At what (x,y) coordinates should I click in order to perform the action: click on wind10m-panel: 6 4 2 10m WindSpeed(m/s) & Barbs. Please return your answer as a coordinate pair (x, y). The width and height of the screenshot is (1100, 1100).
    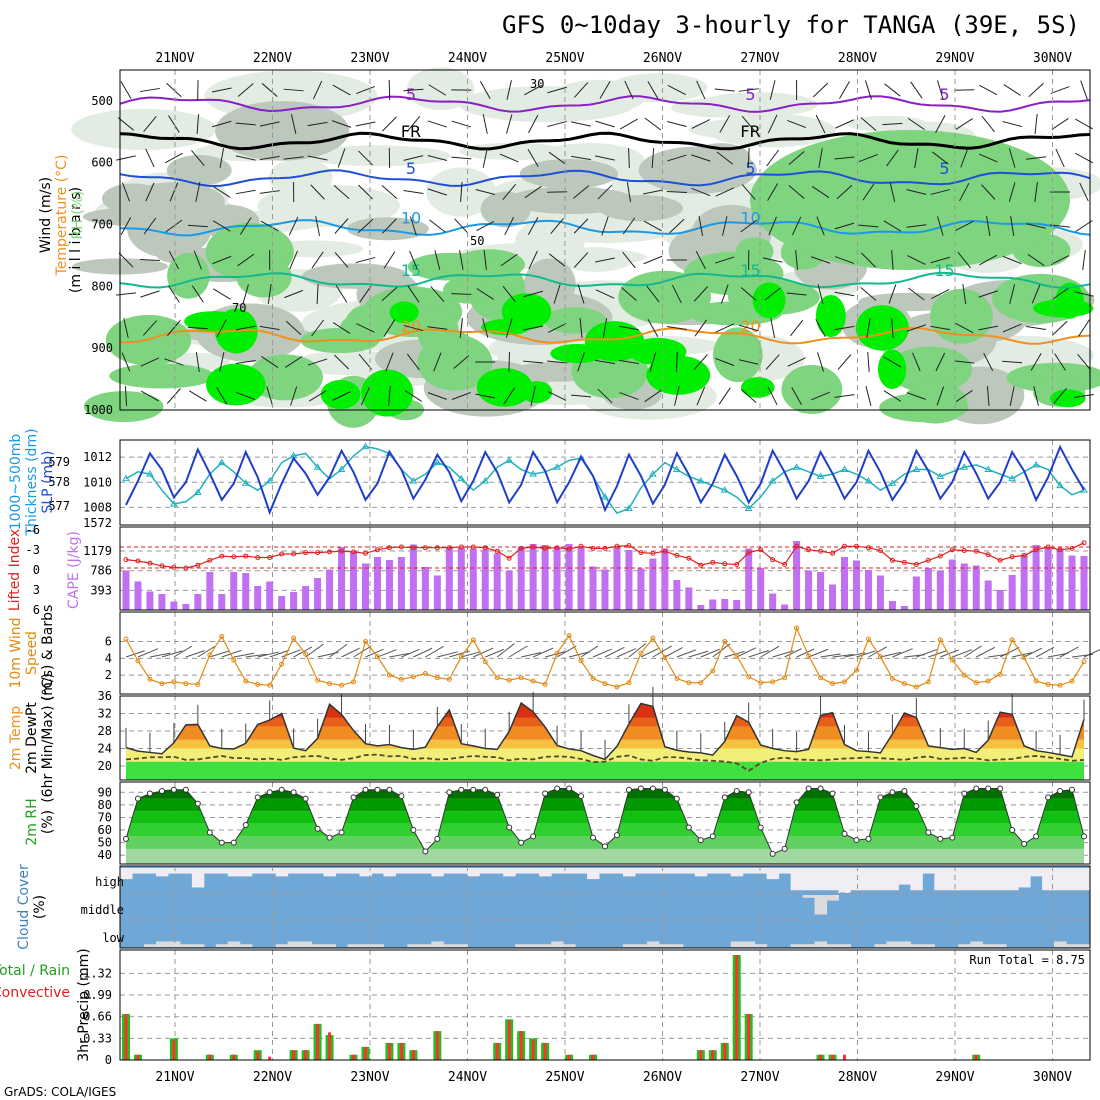
    Looking at the image, I should click on (554, 653).